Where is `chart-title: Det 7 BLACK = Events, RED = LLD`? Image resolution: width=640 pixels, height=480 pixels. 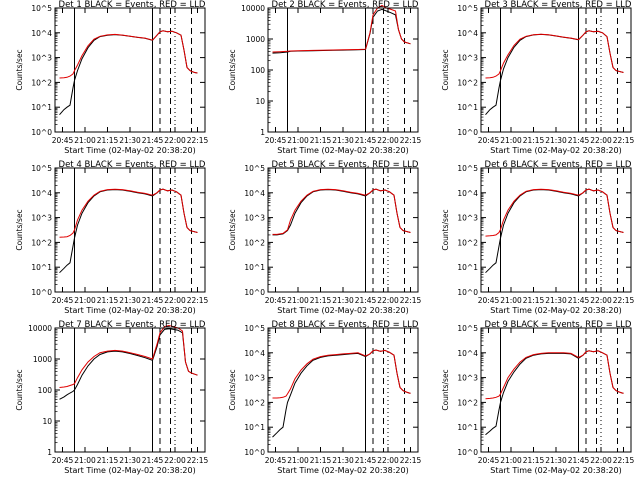 chart-title: Det 7 BLACK = Events, RED = LLD is located at coordinates (132, 325).